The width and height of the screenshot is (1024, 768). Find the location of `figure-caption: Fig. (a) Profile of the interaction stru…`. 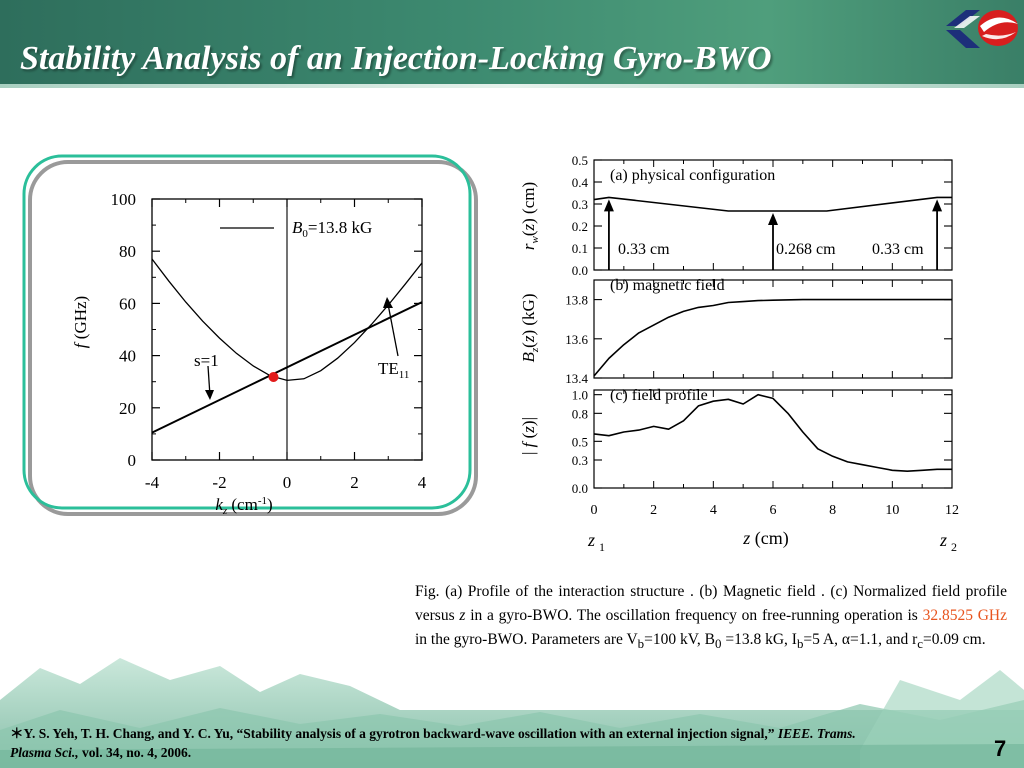

figure-caption: Fig. (a) Profile of the interaction stru… is located at coordinates (711, 617).